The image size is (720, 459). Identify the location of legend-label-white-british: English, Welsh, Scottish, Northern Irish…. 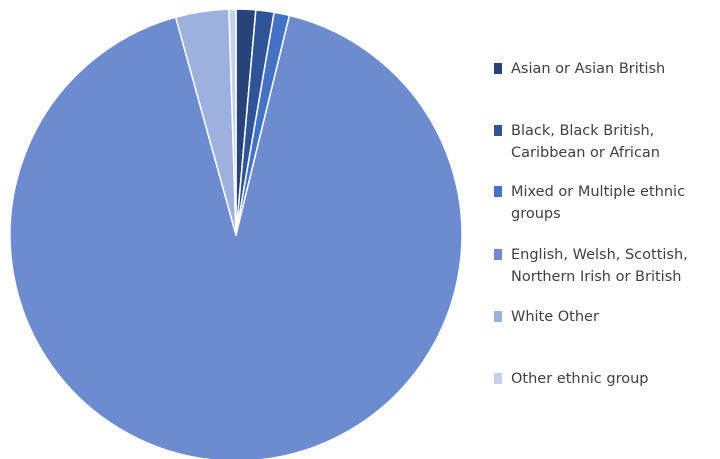
(599, 266).